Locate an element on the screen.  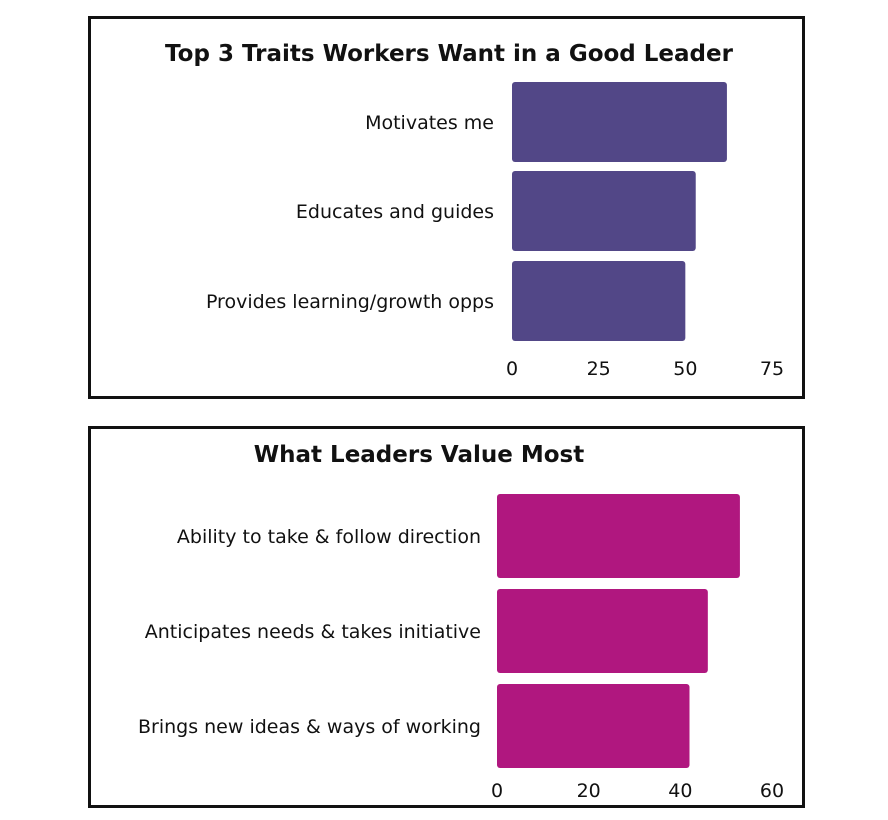
traits-tick-label-25: 25 is located at coordinates (599, 369).